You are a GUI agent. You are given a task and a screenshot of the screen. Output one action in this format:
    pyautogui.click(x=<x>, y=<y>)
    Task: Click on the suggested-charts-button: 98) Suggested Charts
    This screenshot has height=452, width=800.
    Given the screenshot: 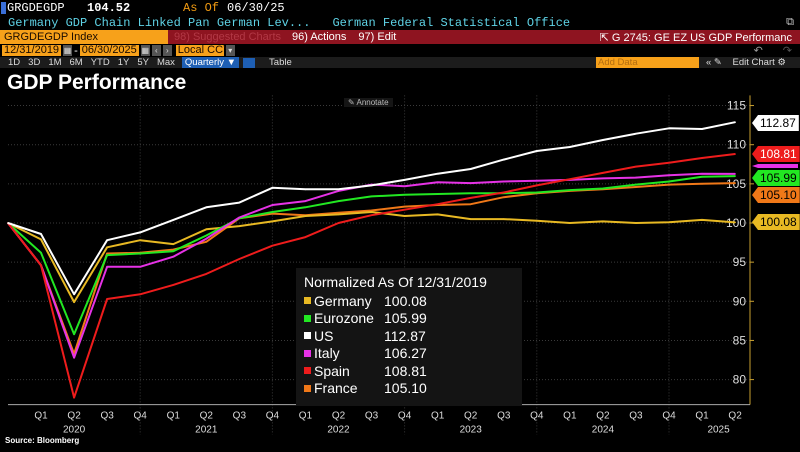 What is the action you would take?
    pyautogui.click(x=228, y=37)
    